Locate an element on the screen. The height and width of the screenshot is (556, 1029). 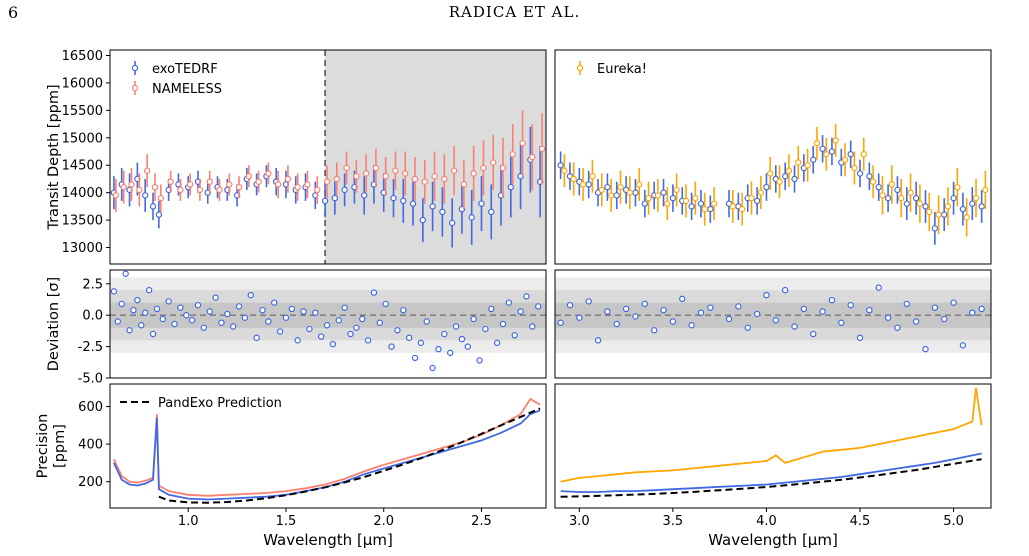
x-tick-label: 2.0 is located at coordinates (383, 521).